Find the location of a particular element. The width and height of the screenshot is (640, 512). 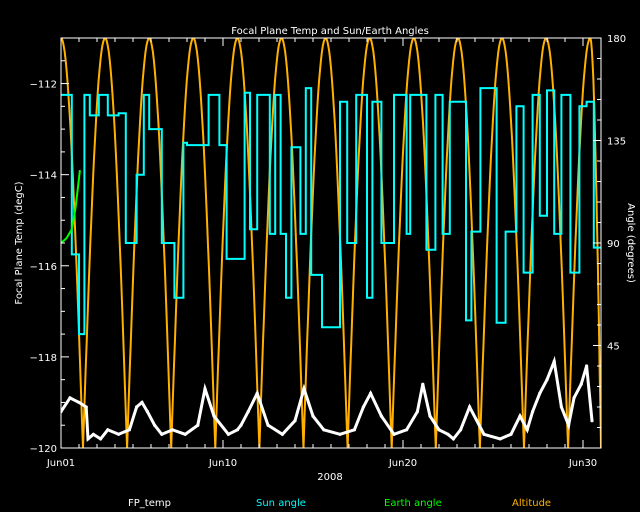

x-tick-label-3: Jun30 is located at coordinates (582, 463).